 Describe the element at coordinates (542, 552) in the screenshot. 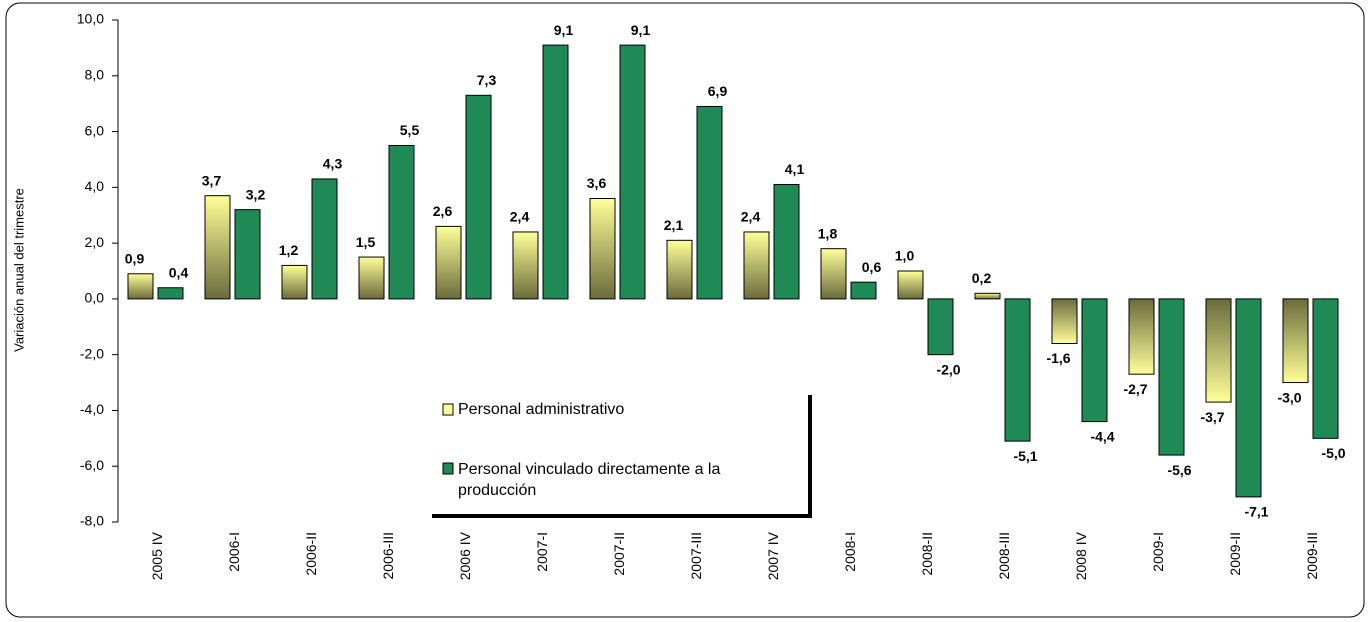

I see `x-tick-label: 2007-I` at that location.